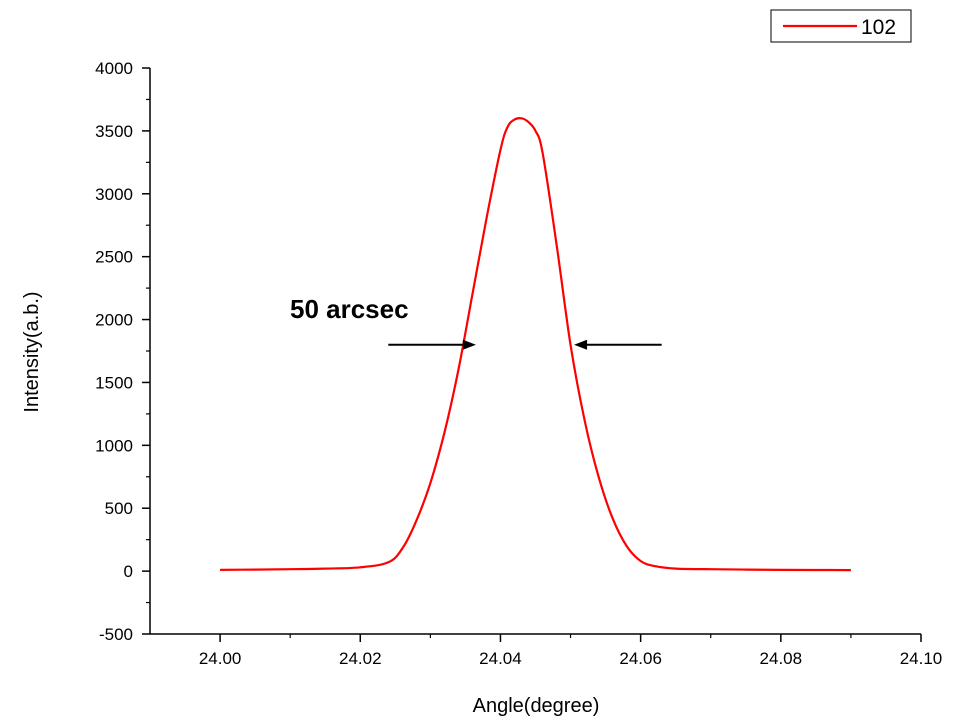 This screenshot has height=724, width=973. What do you see at coordinates (781, 658) in the screenshot?
I see `x-tick-label: 24.08` at bounding box center [781, 658].